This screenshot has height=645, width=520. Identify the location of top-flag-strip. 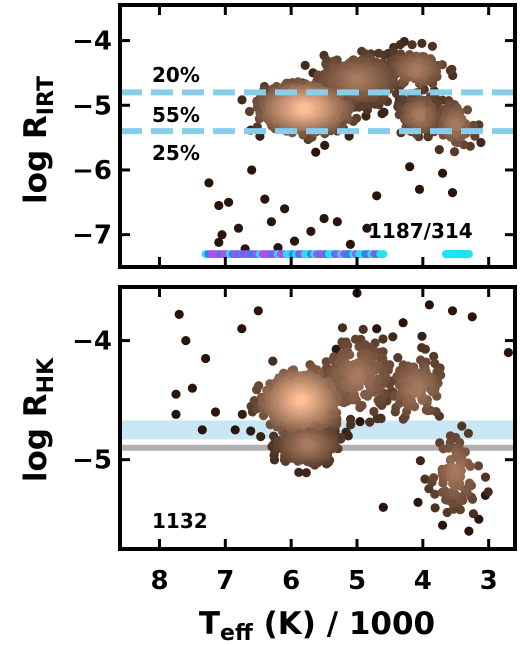
(337, 254).